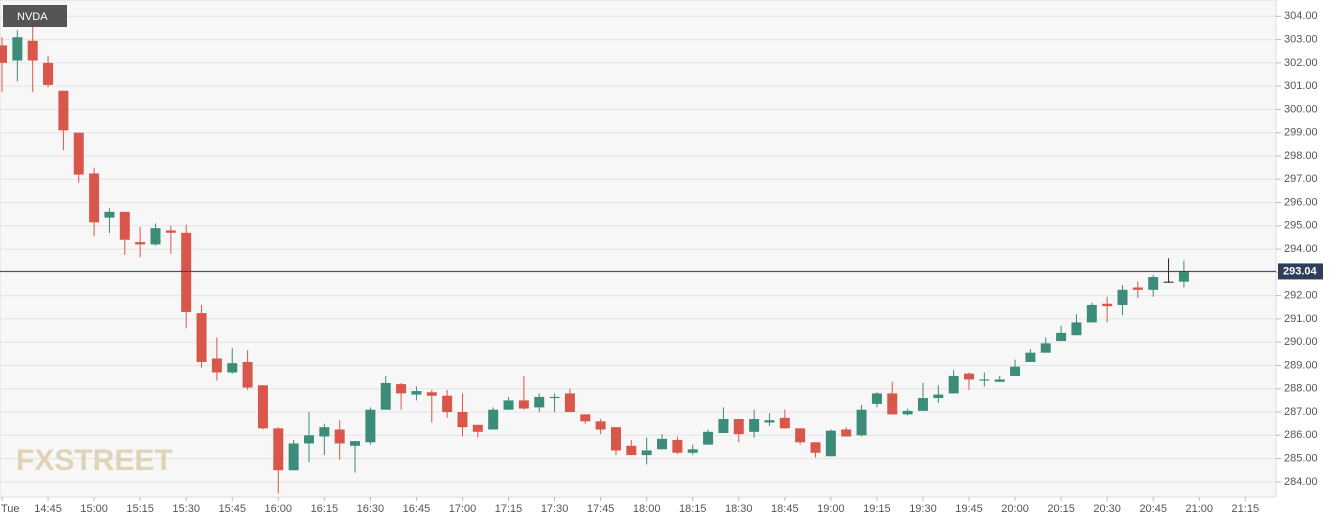  Describe the element at coordinates (1301, 458) in the screenshot. I see `y-tick-label: 285.00` at that location.